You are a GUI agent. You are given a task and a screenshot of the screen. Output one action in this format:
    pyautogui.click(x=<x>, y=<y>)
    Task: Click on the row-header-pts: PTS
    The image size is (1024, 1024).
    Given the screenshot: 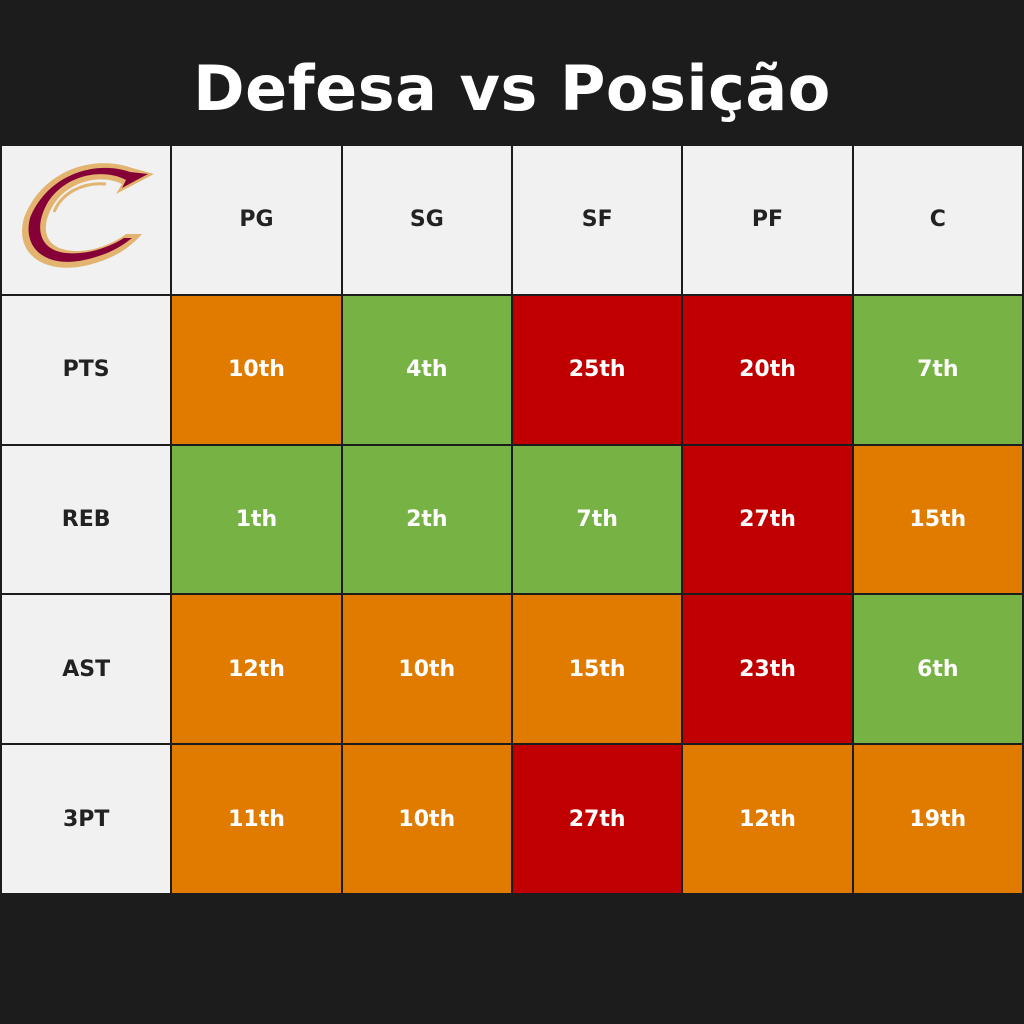 What is the action you would take?
    pyautogui.click(x=86, y=369)
    